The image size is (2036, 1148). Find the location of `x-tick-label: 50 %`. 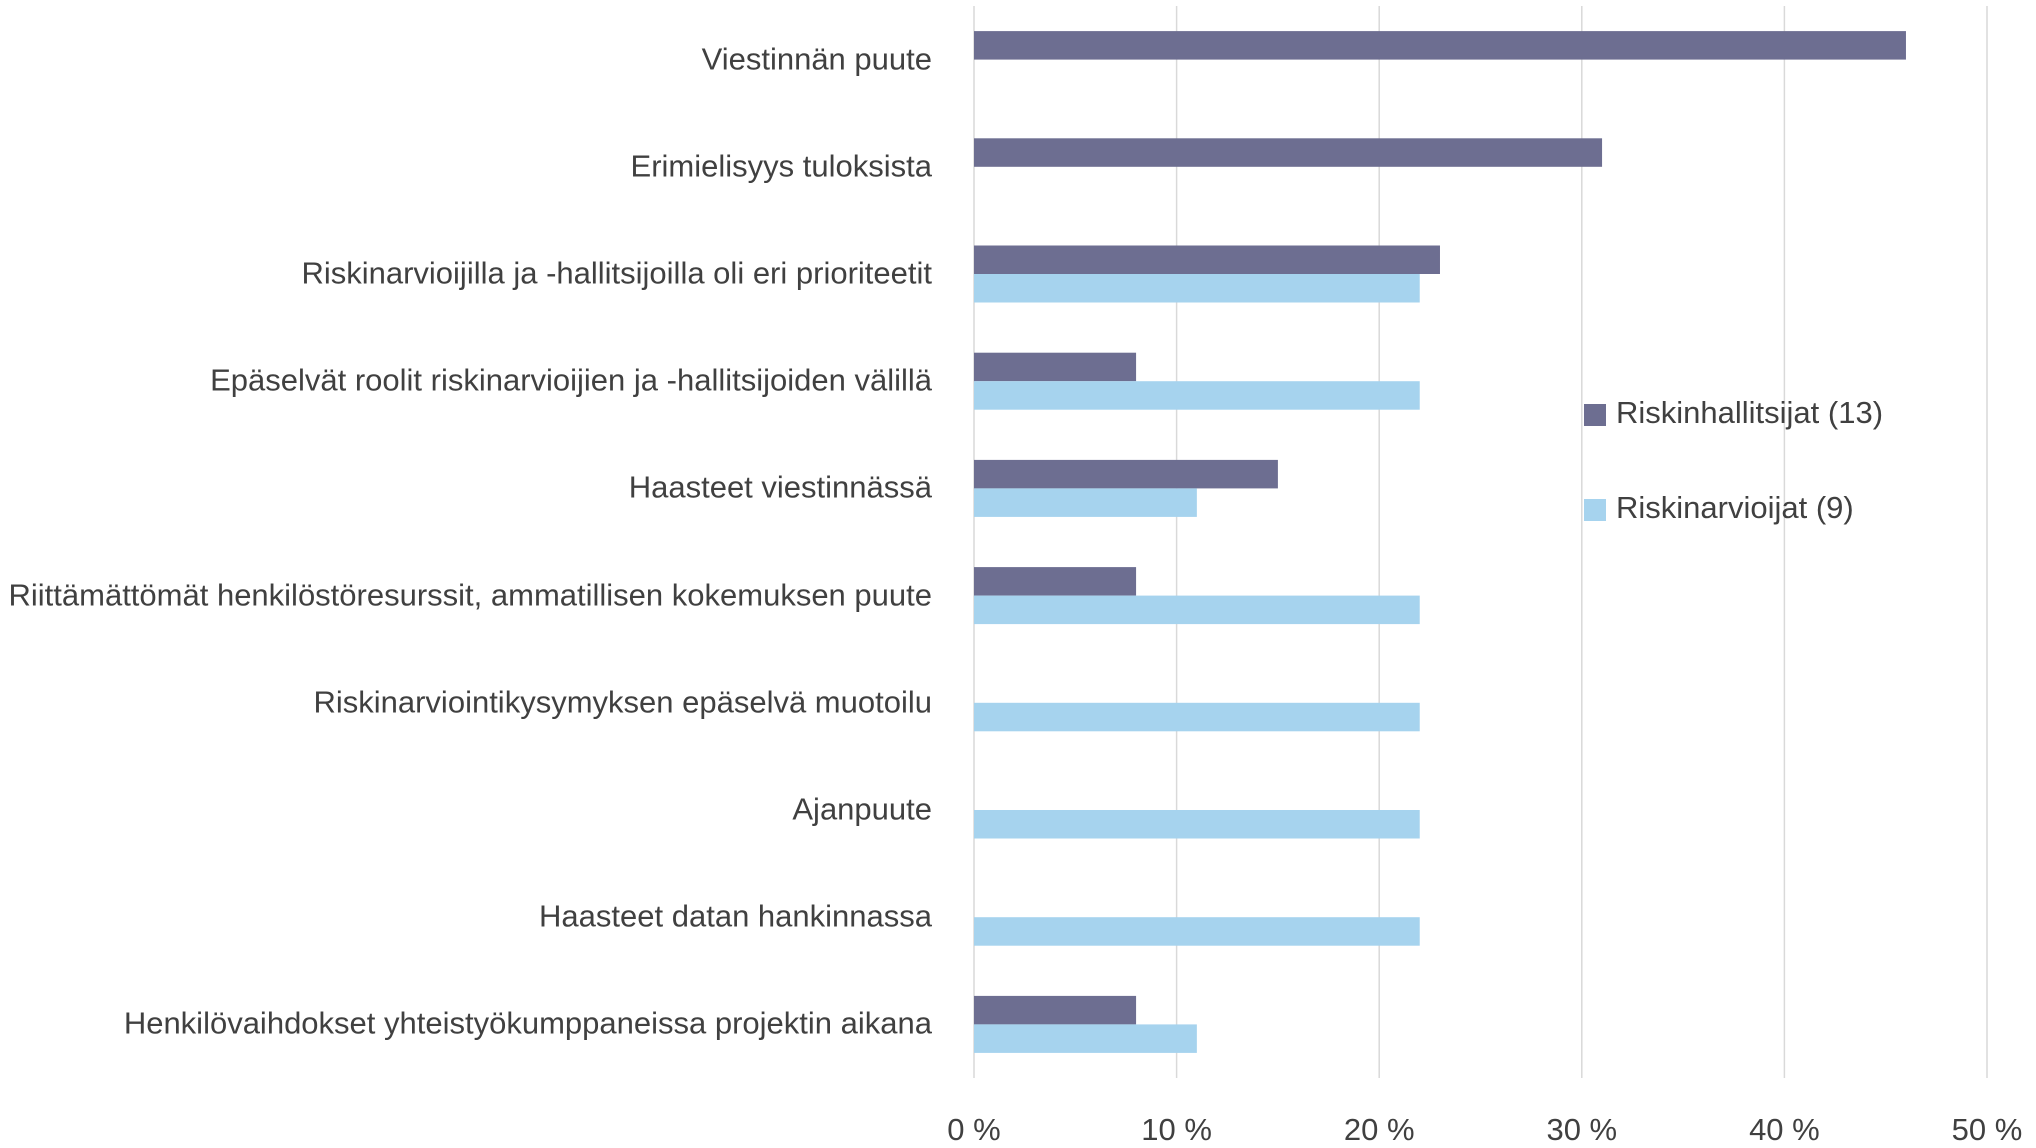

x-tick-label: 50 % is located at coordinates (1987, 1129).